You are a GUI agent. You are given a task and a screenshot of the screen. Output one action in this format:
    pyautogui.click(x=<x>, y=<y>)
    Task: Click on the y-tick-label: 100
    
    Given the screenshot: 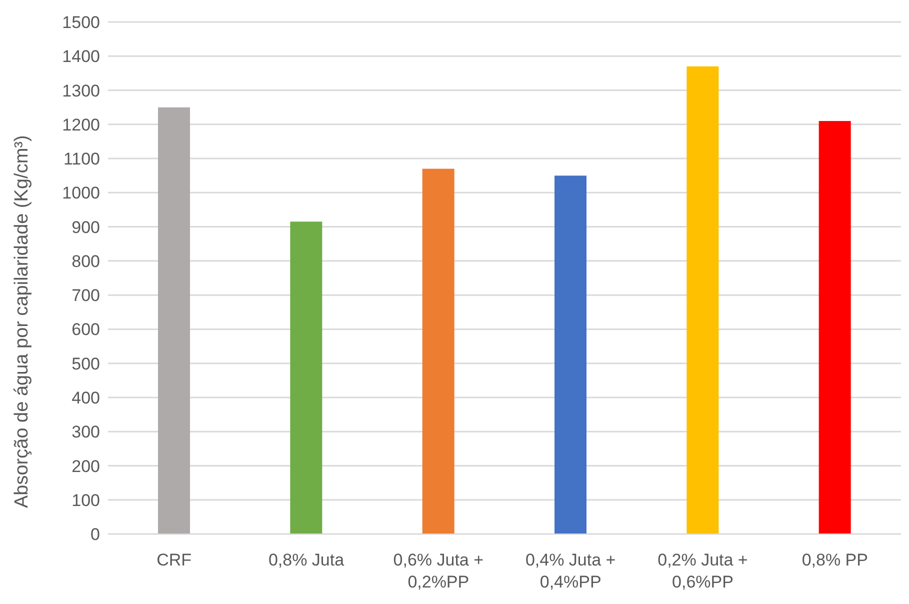 What is the action you would take?
    pyautogui.click(x=86, y=500)
    